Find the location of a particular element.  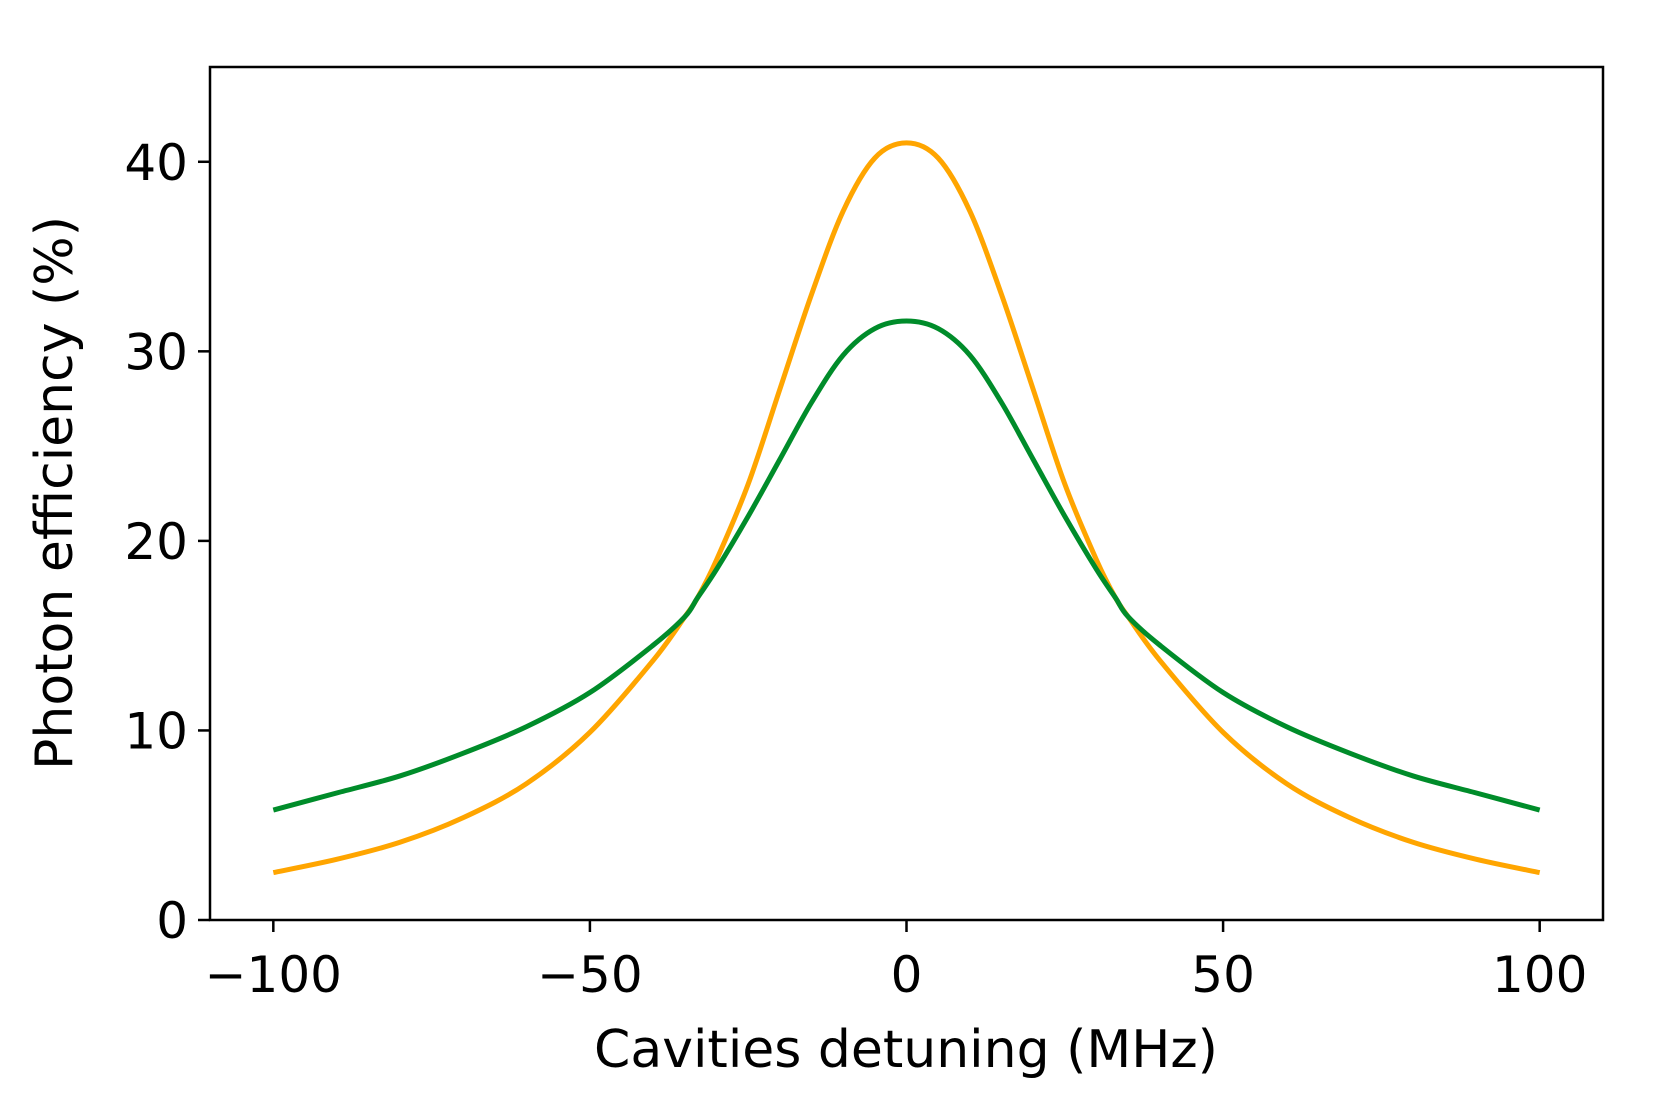

x-tick-label: −100 is located at coordinates (273, 975).